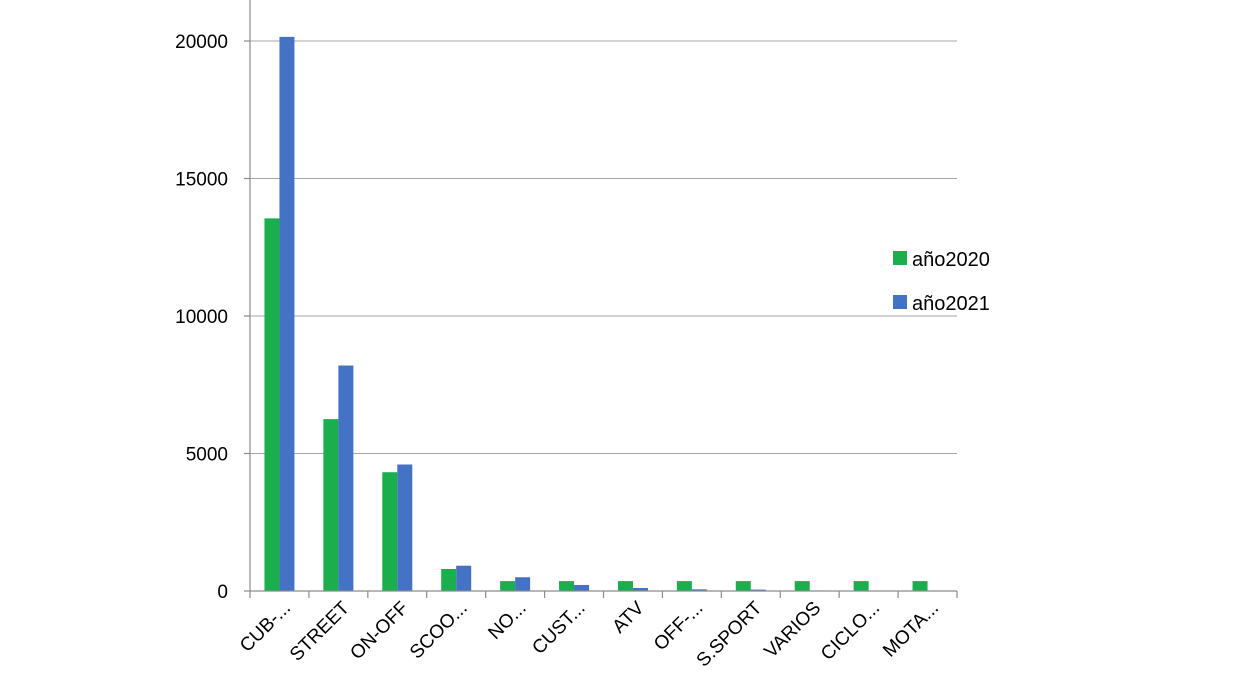 The height and width of the screenshot is (700, 1235). Describe the element at coordinates (201, 180) in the screenshot. I see `y-tick-label: 15000` at that location.